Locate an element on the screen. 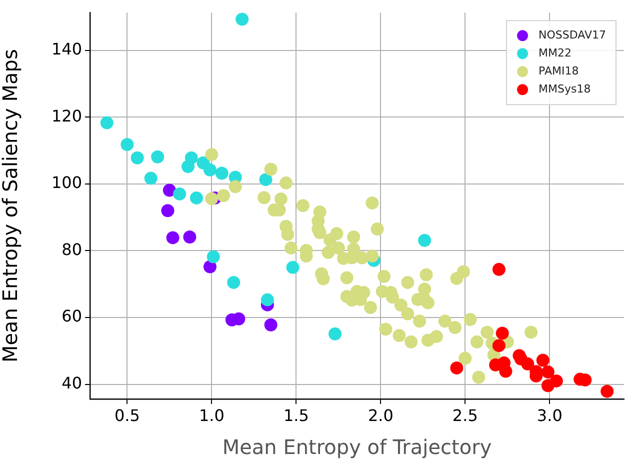 The image size is (636, 461). legend-label: NOSSDAV17 is located at coordinates (572, 35).